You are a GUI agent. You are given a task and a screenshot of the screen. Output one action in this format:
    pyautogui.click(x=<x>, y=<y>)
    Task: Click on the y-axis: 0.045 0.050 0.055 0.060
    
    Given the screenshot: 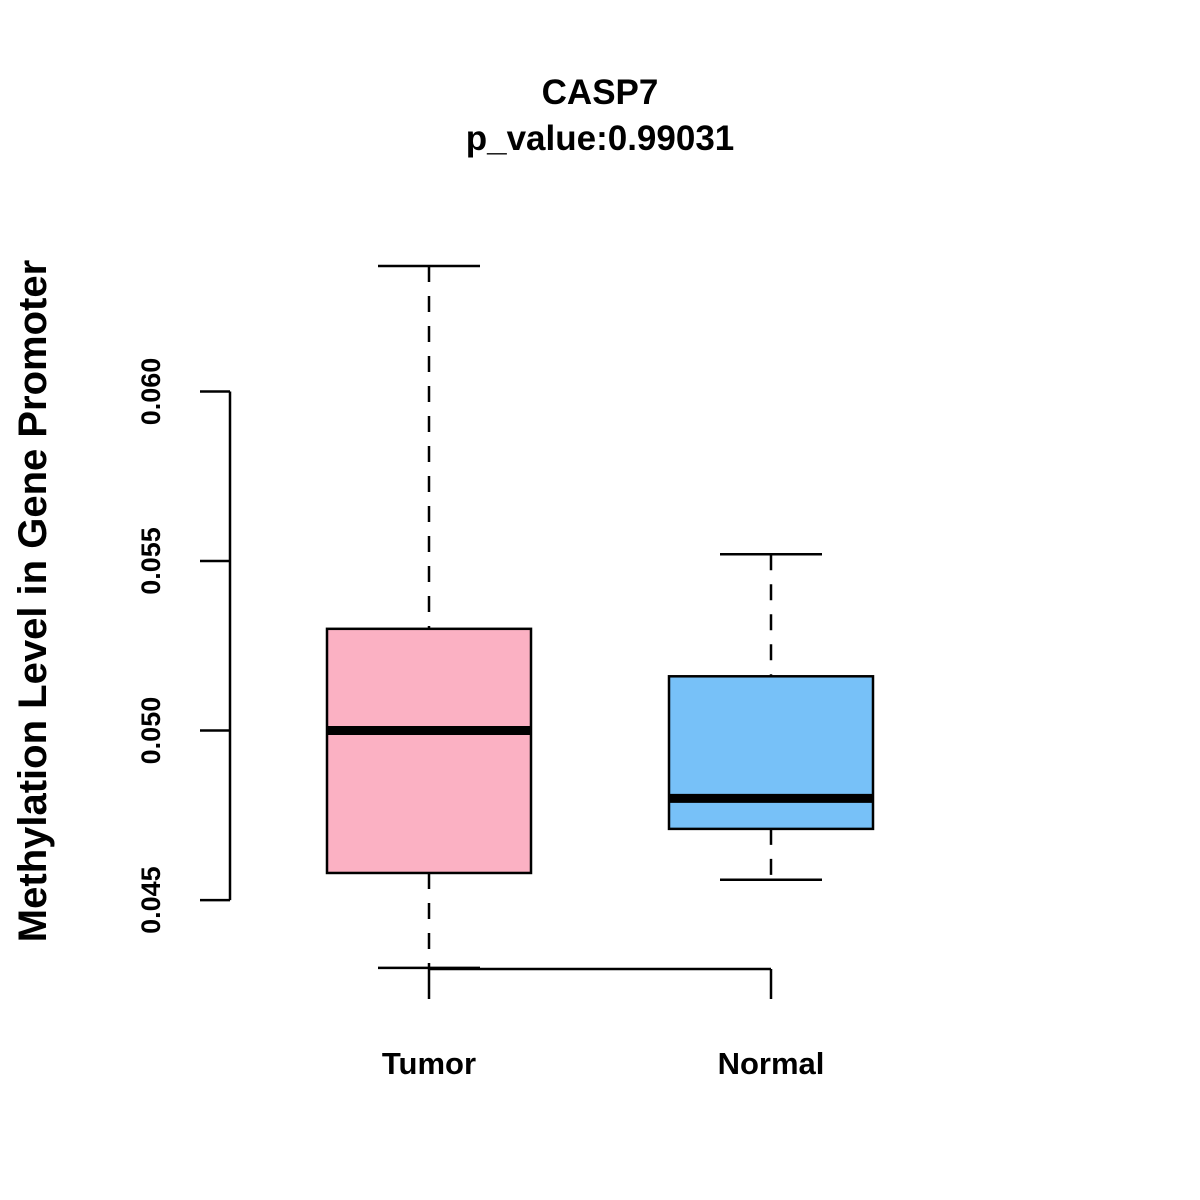 What is the action you would take?
    pyautogui.click(x=184, y=646)
    